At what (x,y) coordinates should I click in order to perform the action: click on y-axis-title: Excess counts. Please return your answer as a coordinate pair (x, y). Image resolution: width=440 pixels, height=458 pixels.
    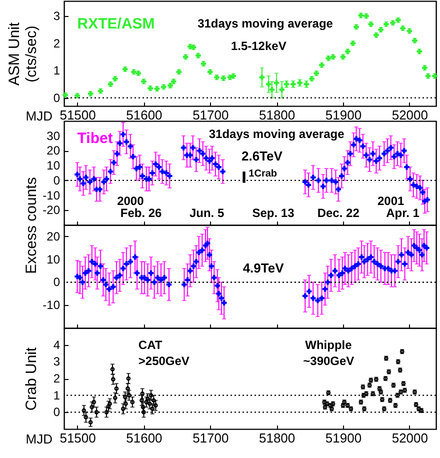
    Looking at the image, I should click on (31, 225).